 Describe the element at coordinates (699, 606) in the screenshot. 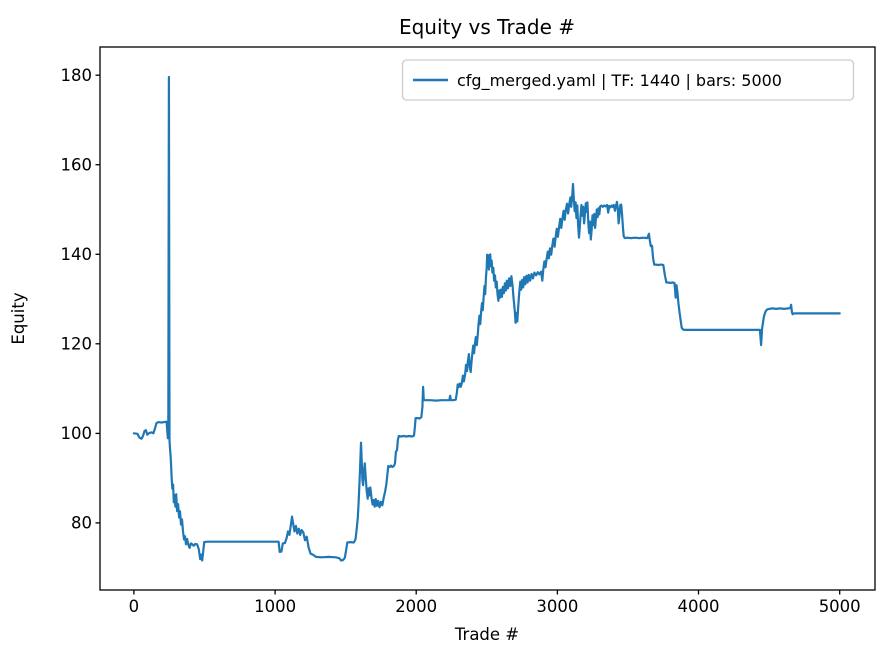

I see `x-tick-label: 4000` at that location.